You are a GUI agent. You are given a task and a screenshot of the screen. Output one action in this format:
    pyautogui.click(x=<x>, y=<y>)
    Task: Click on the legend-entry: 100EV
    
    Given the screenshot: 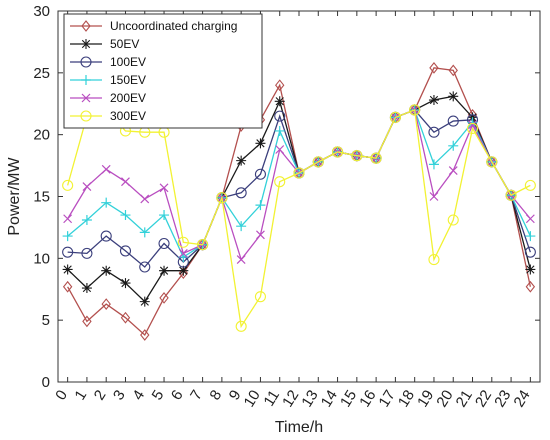 What is the action you would take?
    pyautogui.click(x=108, y=62)
    